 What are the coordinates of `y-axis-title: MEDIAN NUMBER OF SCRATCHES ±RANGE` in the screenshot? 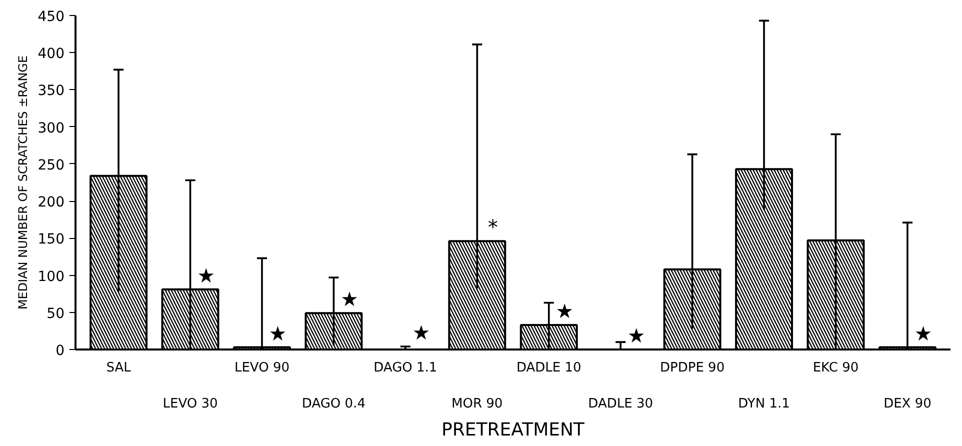 It's located at (23, 182).